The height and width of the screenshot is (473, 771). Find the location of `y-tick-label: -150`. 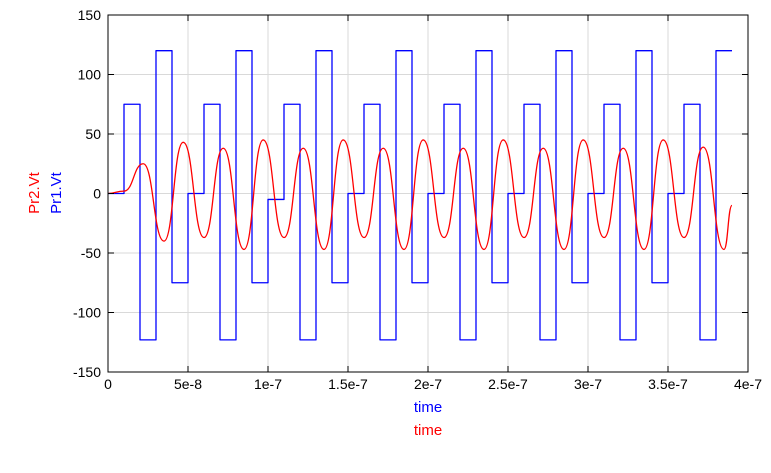

y-tick-label: -150 is located at coordinates (87, 372).